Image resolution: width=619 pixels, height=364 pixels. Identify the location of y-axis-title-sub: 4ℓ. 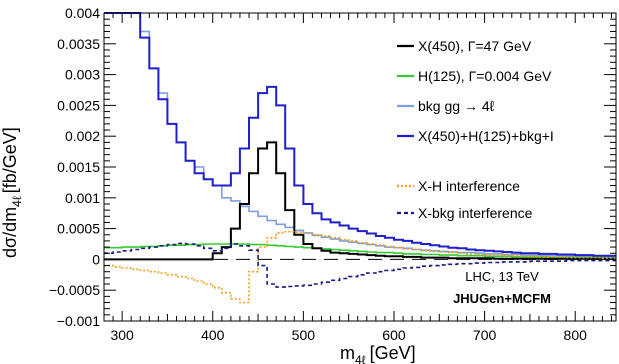
(17, 201).